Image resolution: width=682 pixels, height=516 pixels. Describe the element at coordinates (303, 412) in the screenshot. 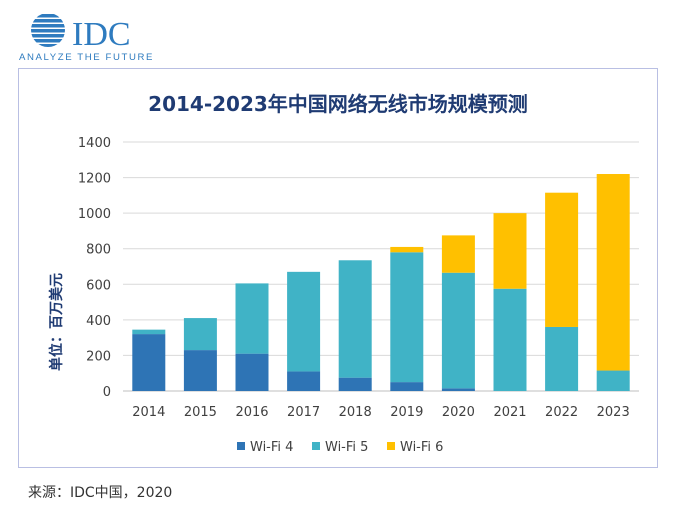

I see `x-tick-label: 2017` at that location.